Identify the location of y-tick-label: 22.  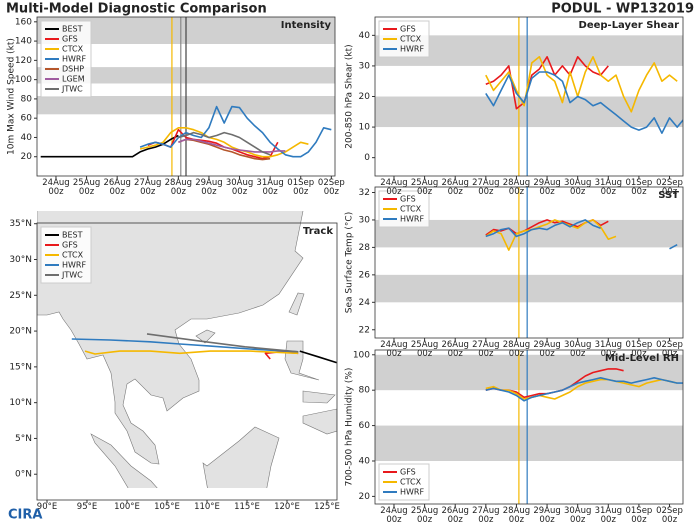
(364, 330).